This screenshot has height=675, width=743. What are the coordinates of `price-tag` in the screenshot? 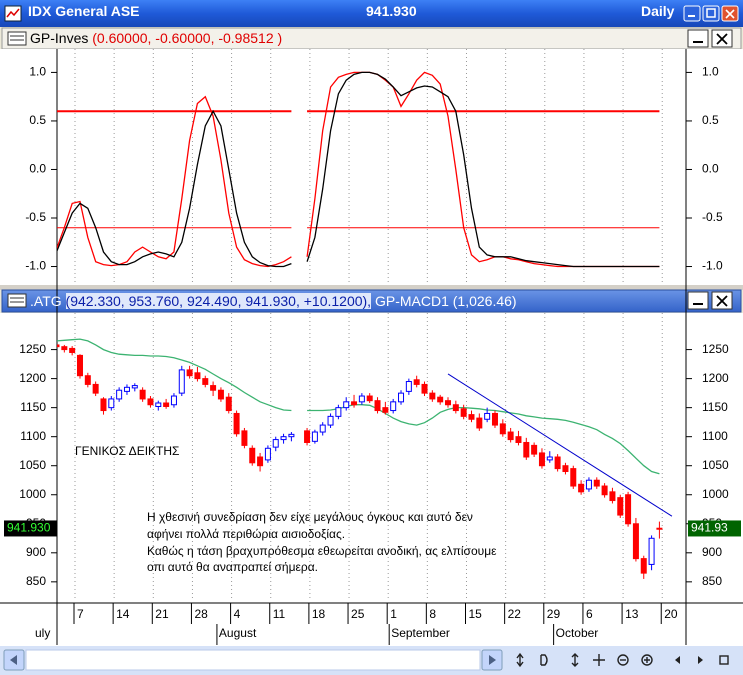 It's located at (30, 528).